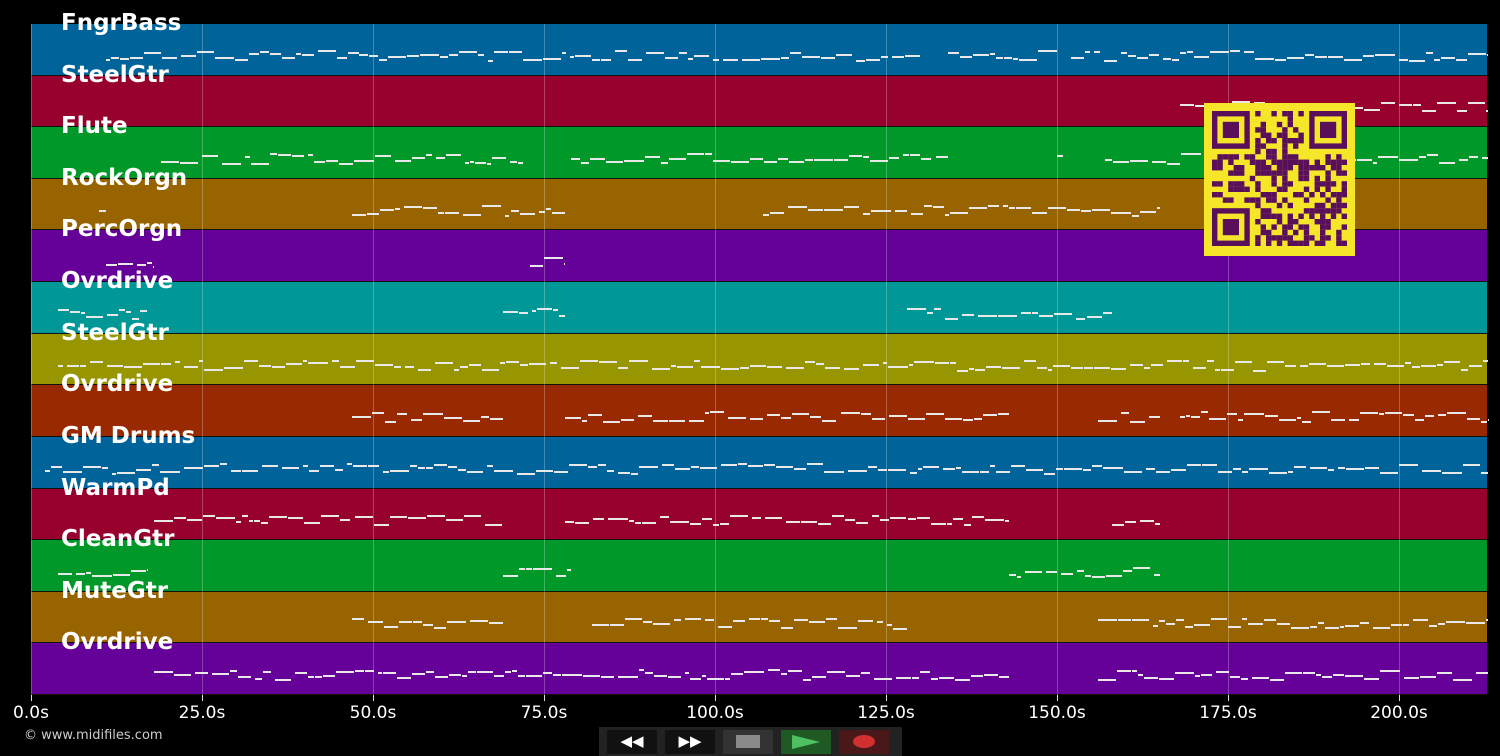 The width and height of the screenshot is (1500, 756). What do you see at coordinates (806, 741) in the screenshot?
I see `play-button` at bounding box center [806, 741].